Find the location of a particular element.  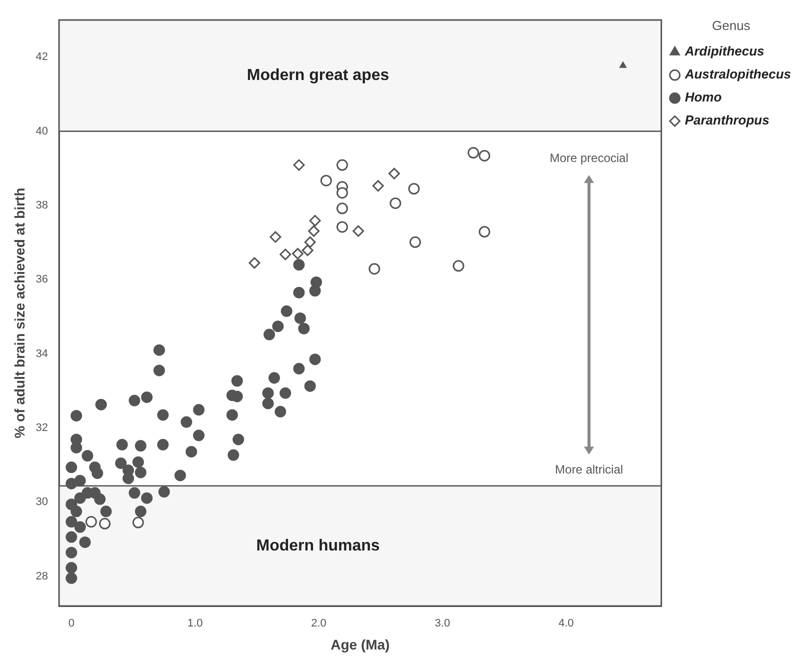

legend-label: Australopithecus is located at coordinates (738, 74).